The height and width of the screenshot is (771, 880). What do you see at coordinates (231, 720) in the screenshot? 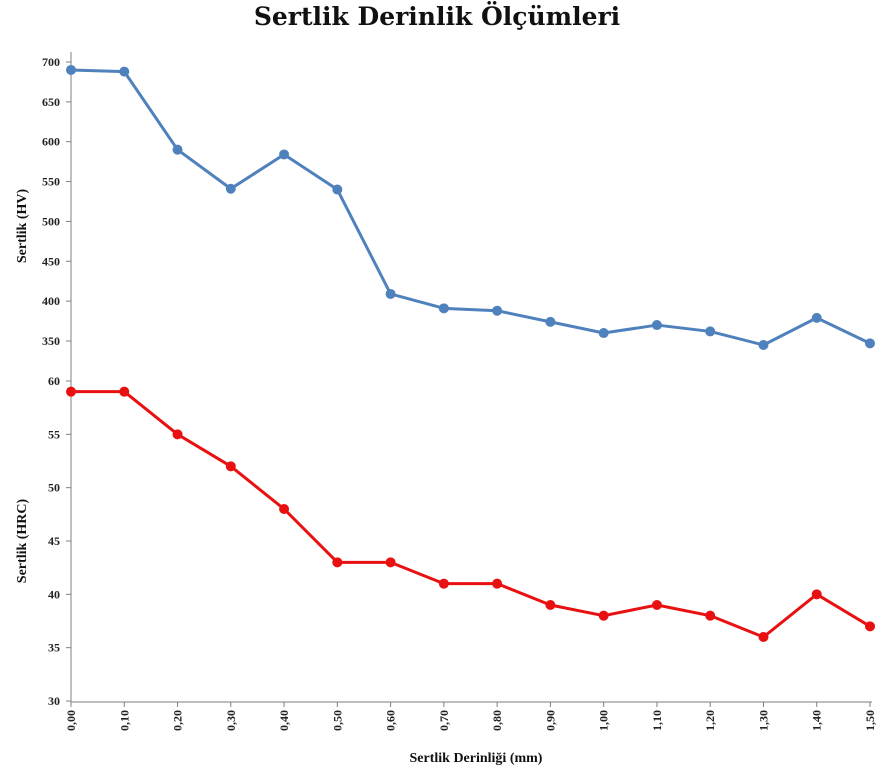
I see `x-tick-label: 0,30` at bounding box center [231, 720].